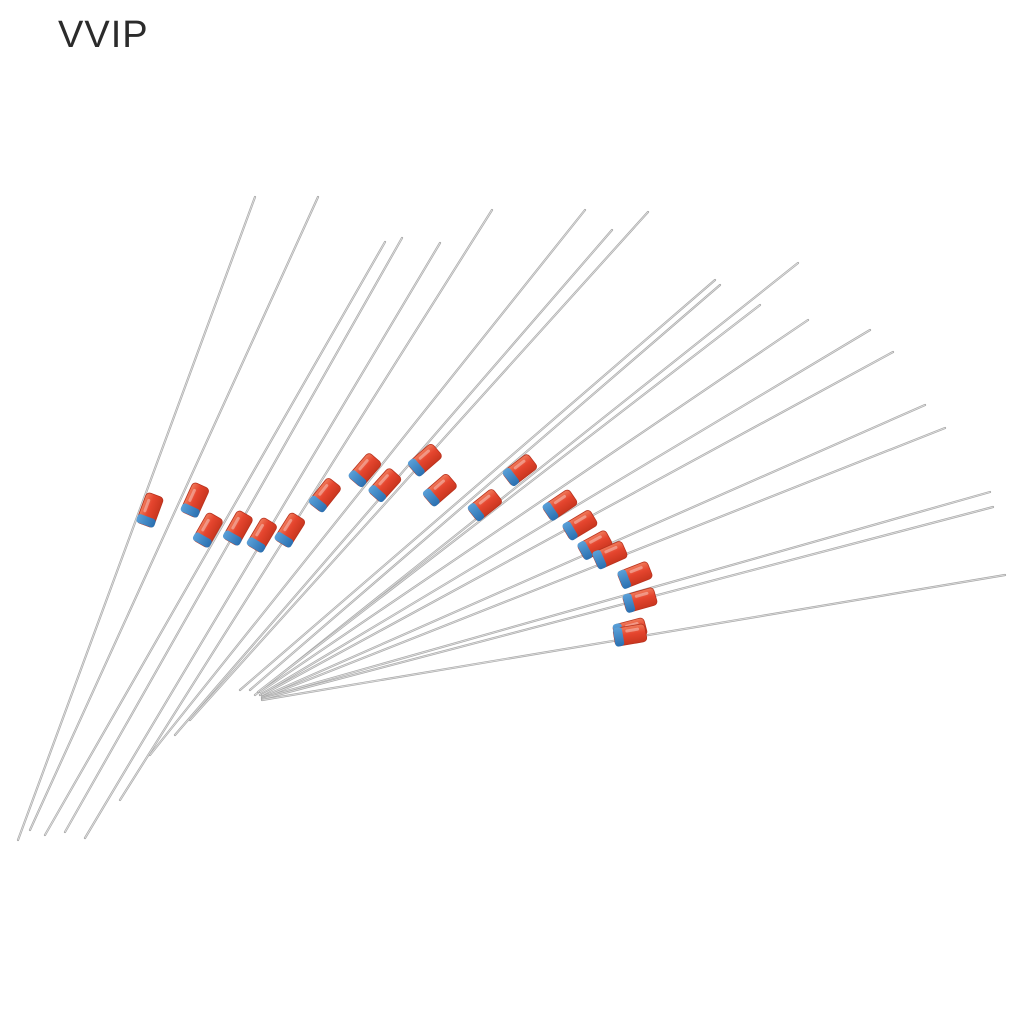  I want to click on diode-lead-highlight, so click(136, 518).